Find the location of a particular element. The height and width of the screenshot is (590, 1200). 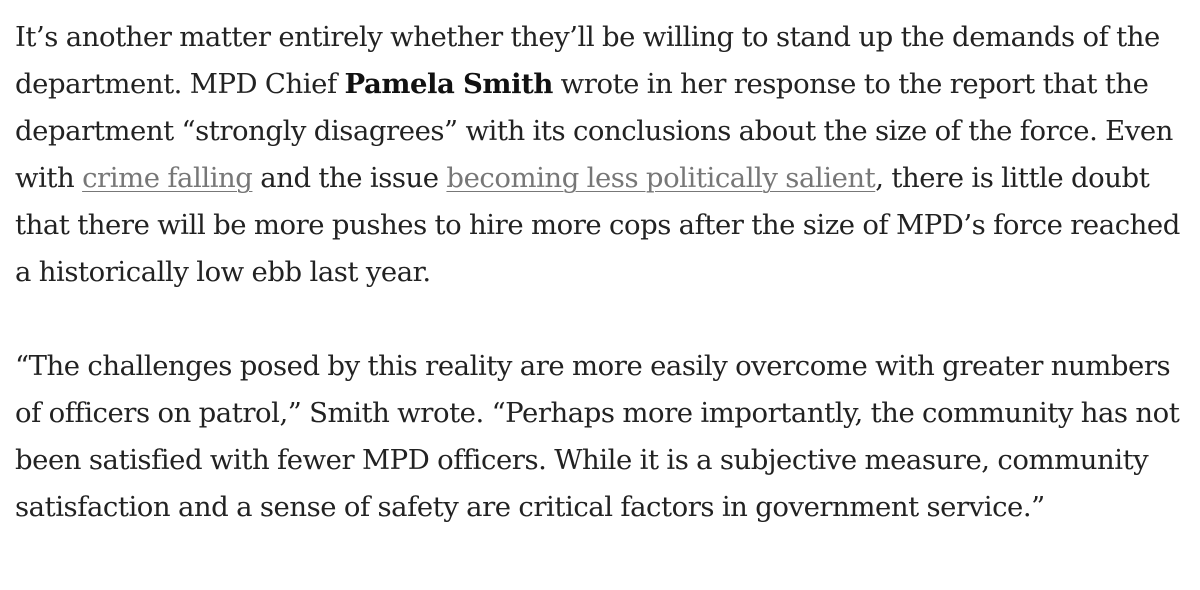

crime-falling-link: crime falling is located at coordinates (167, 178).